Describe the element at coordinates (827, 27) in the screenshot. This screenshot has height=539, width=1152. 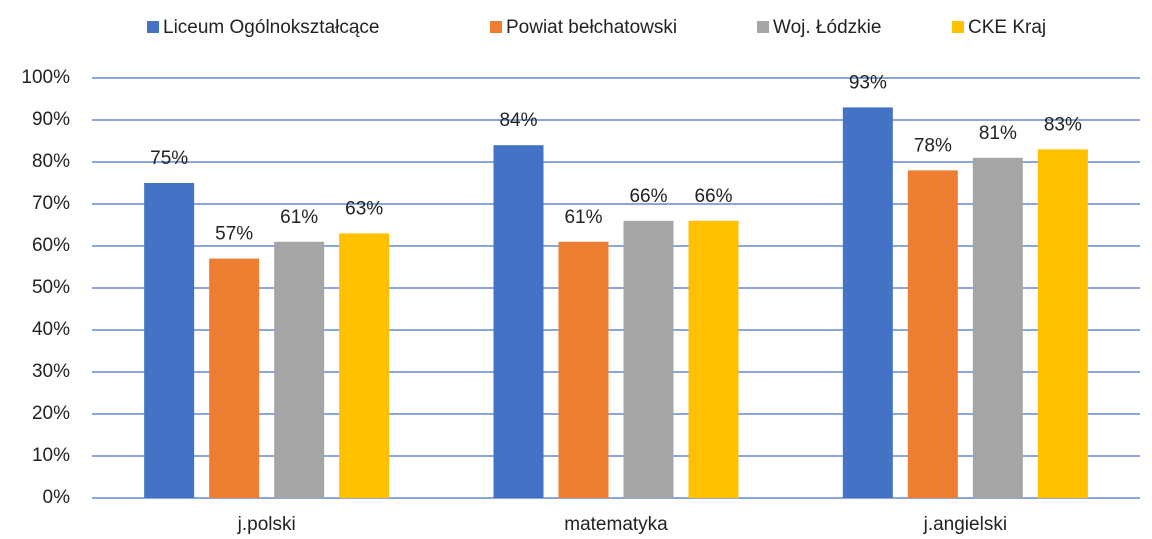
I see `legend-label: Woj. Łódzkie` at that location.